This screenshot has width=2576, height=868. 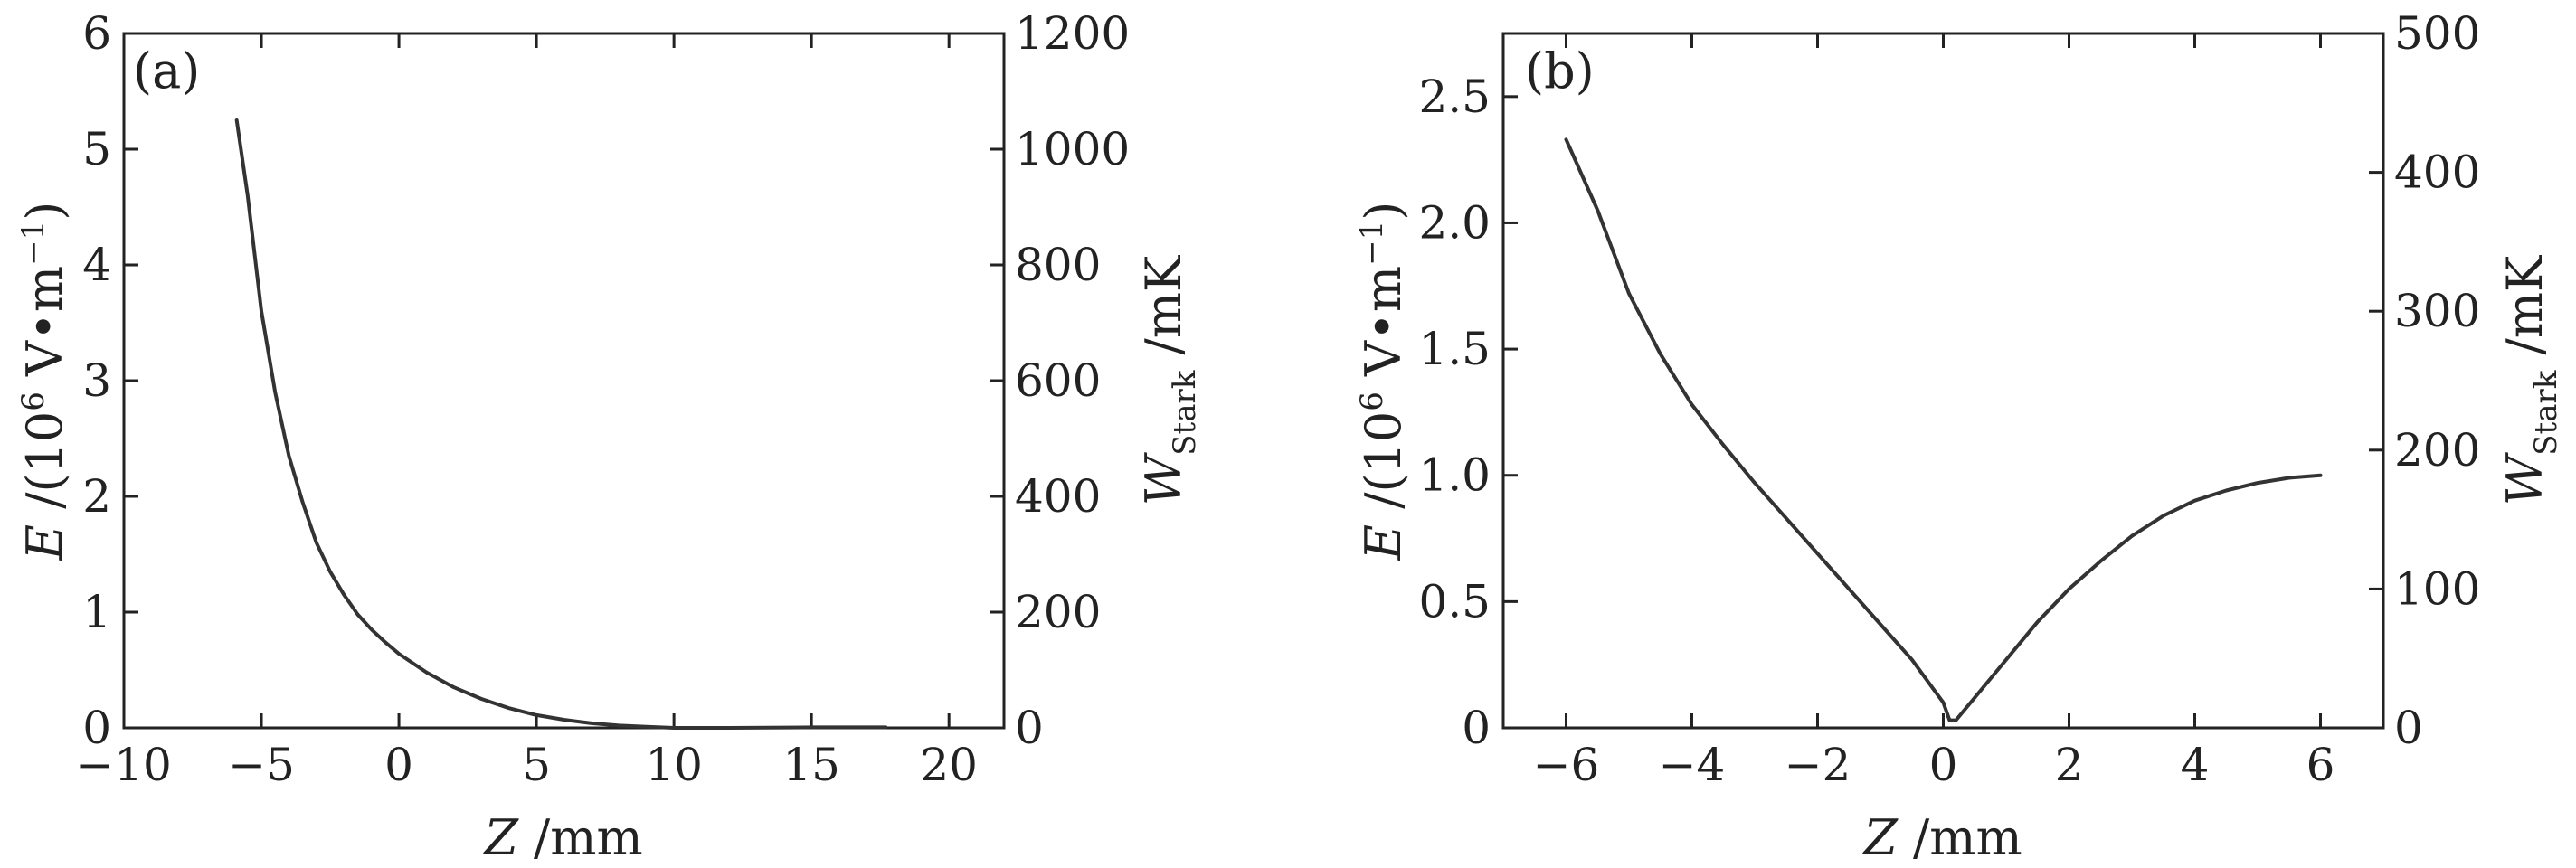 I want to click on y-left-tick-label: 1.5, so click(x=1455, y=349).